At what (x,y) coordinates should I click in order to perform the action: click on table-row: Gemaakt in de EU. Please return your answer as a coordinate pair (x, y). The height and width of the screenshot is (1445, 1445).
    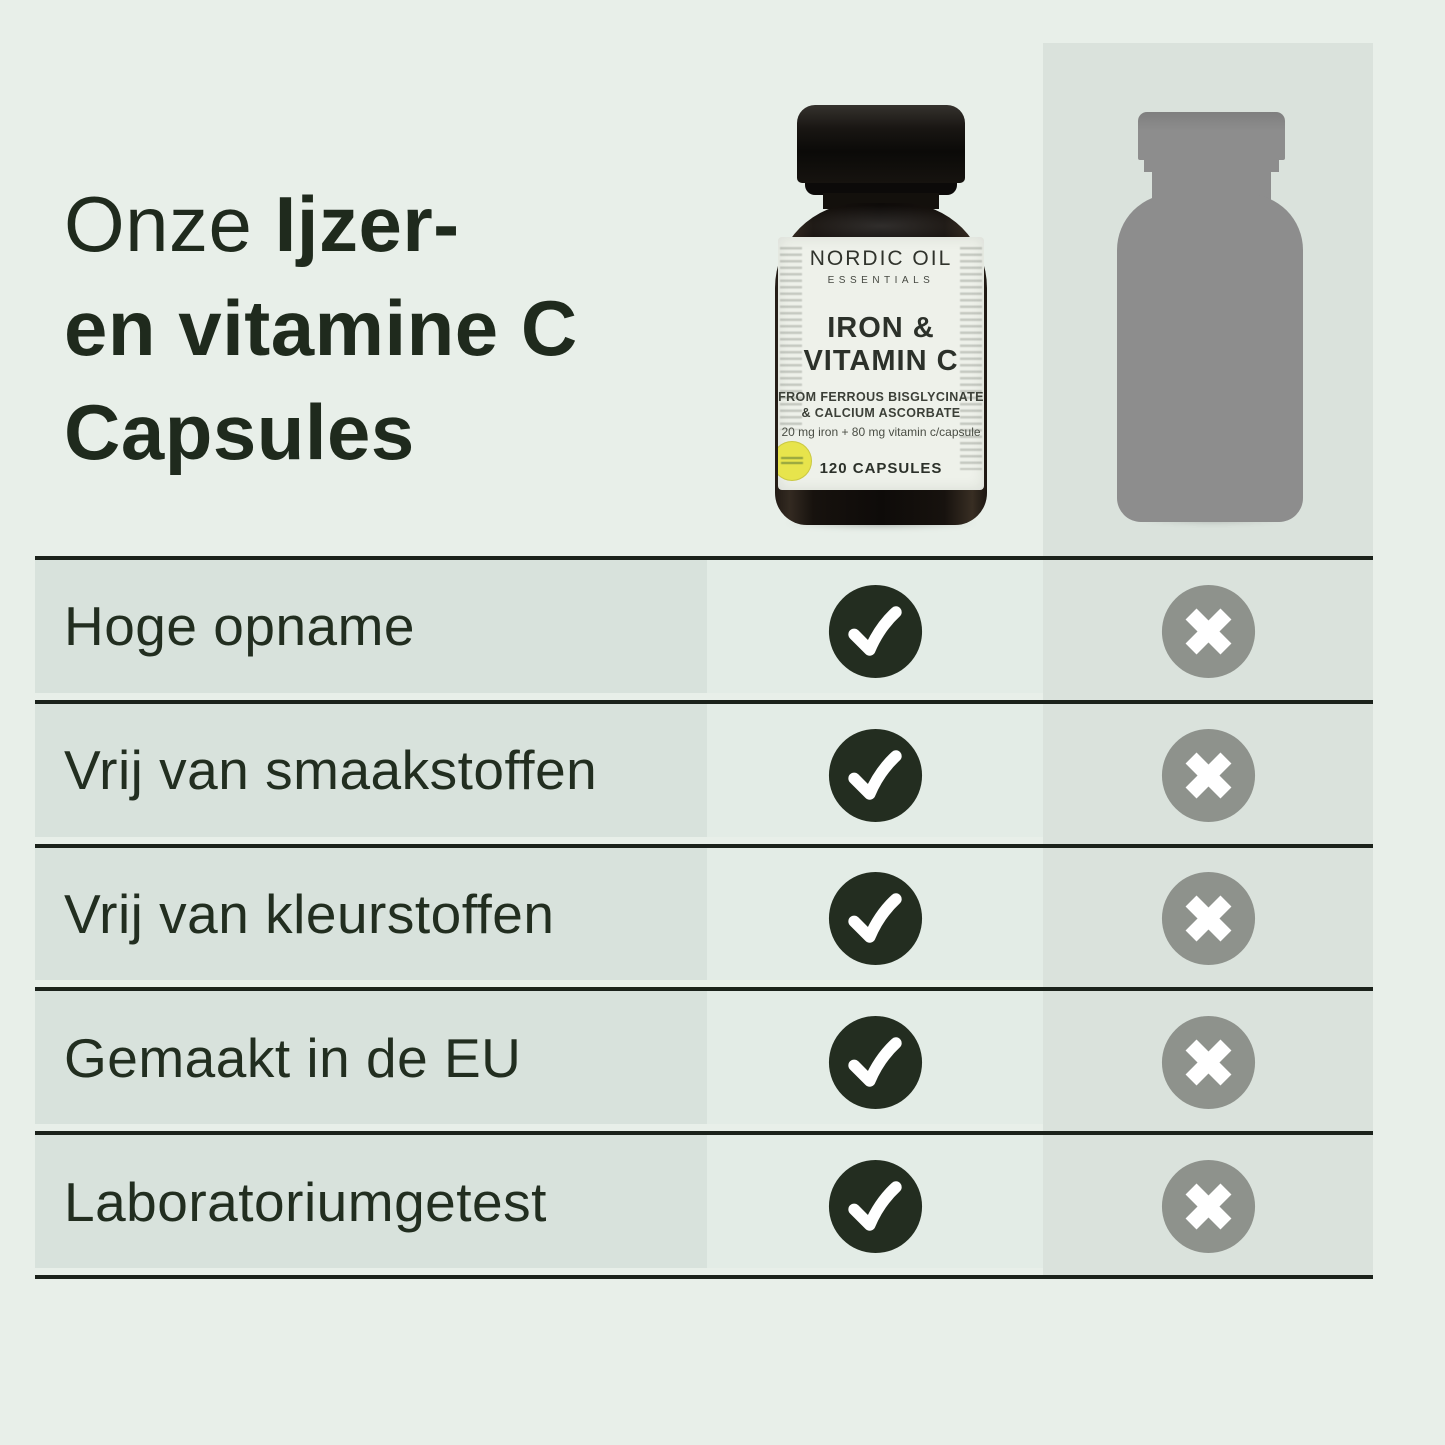
    Looking at the image, I should click on (704, 1059).